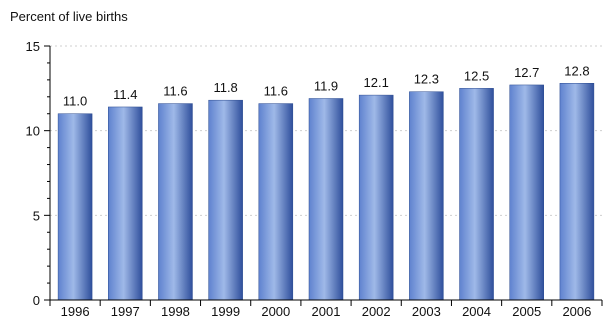  I want to click on x-tick-label-2005: 2005, so click(526, 311).